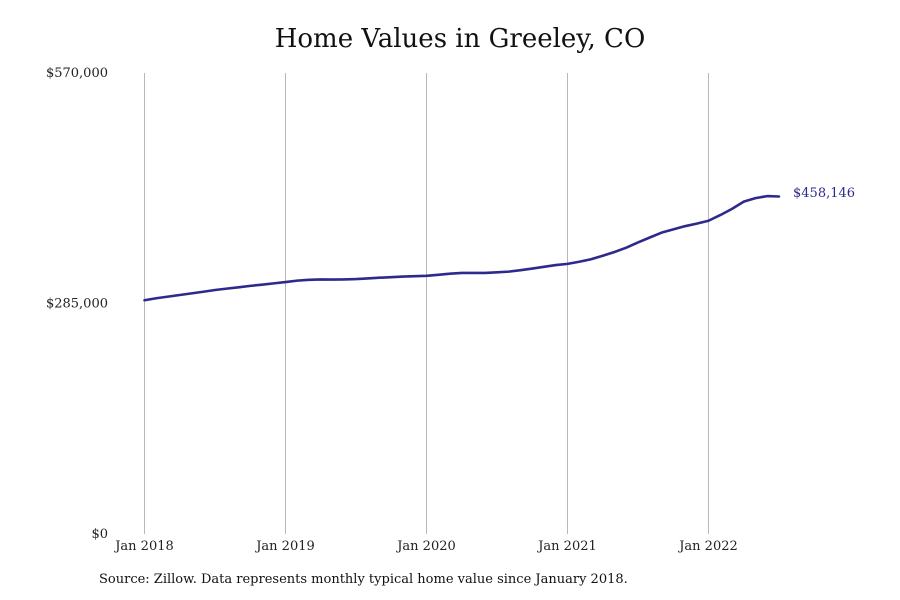 The image size is (900, 600). I want to click on y-tick-label: $570,000, so click(77, 73).